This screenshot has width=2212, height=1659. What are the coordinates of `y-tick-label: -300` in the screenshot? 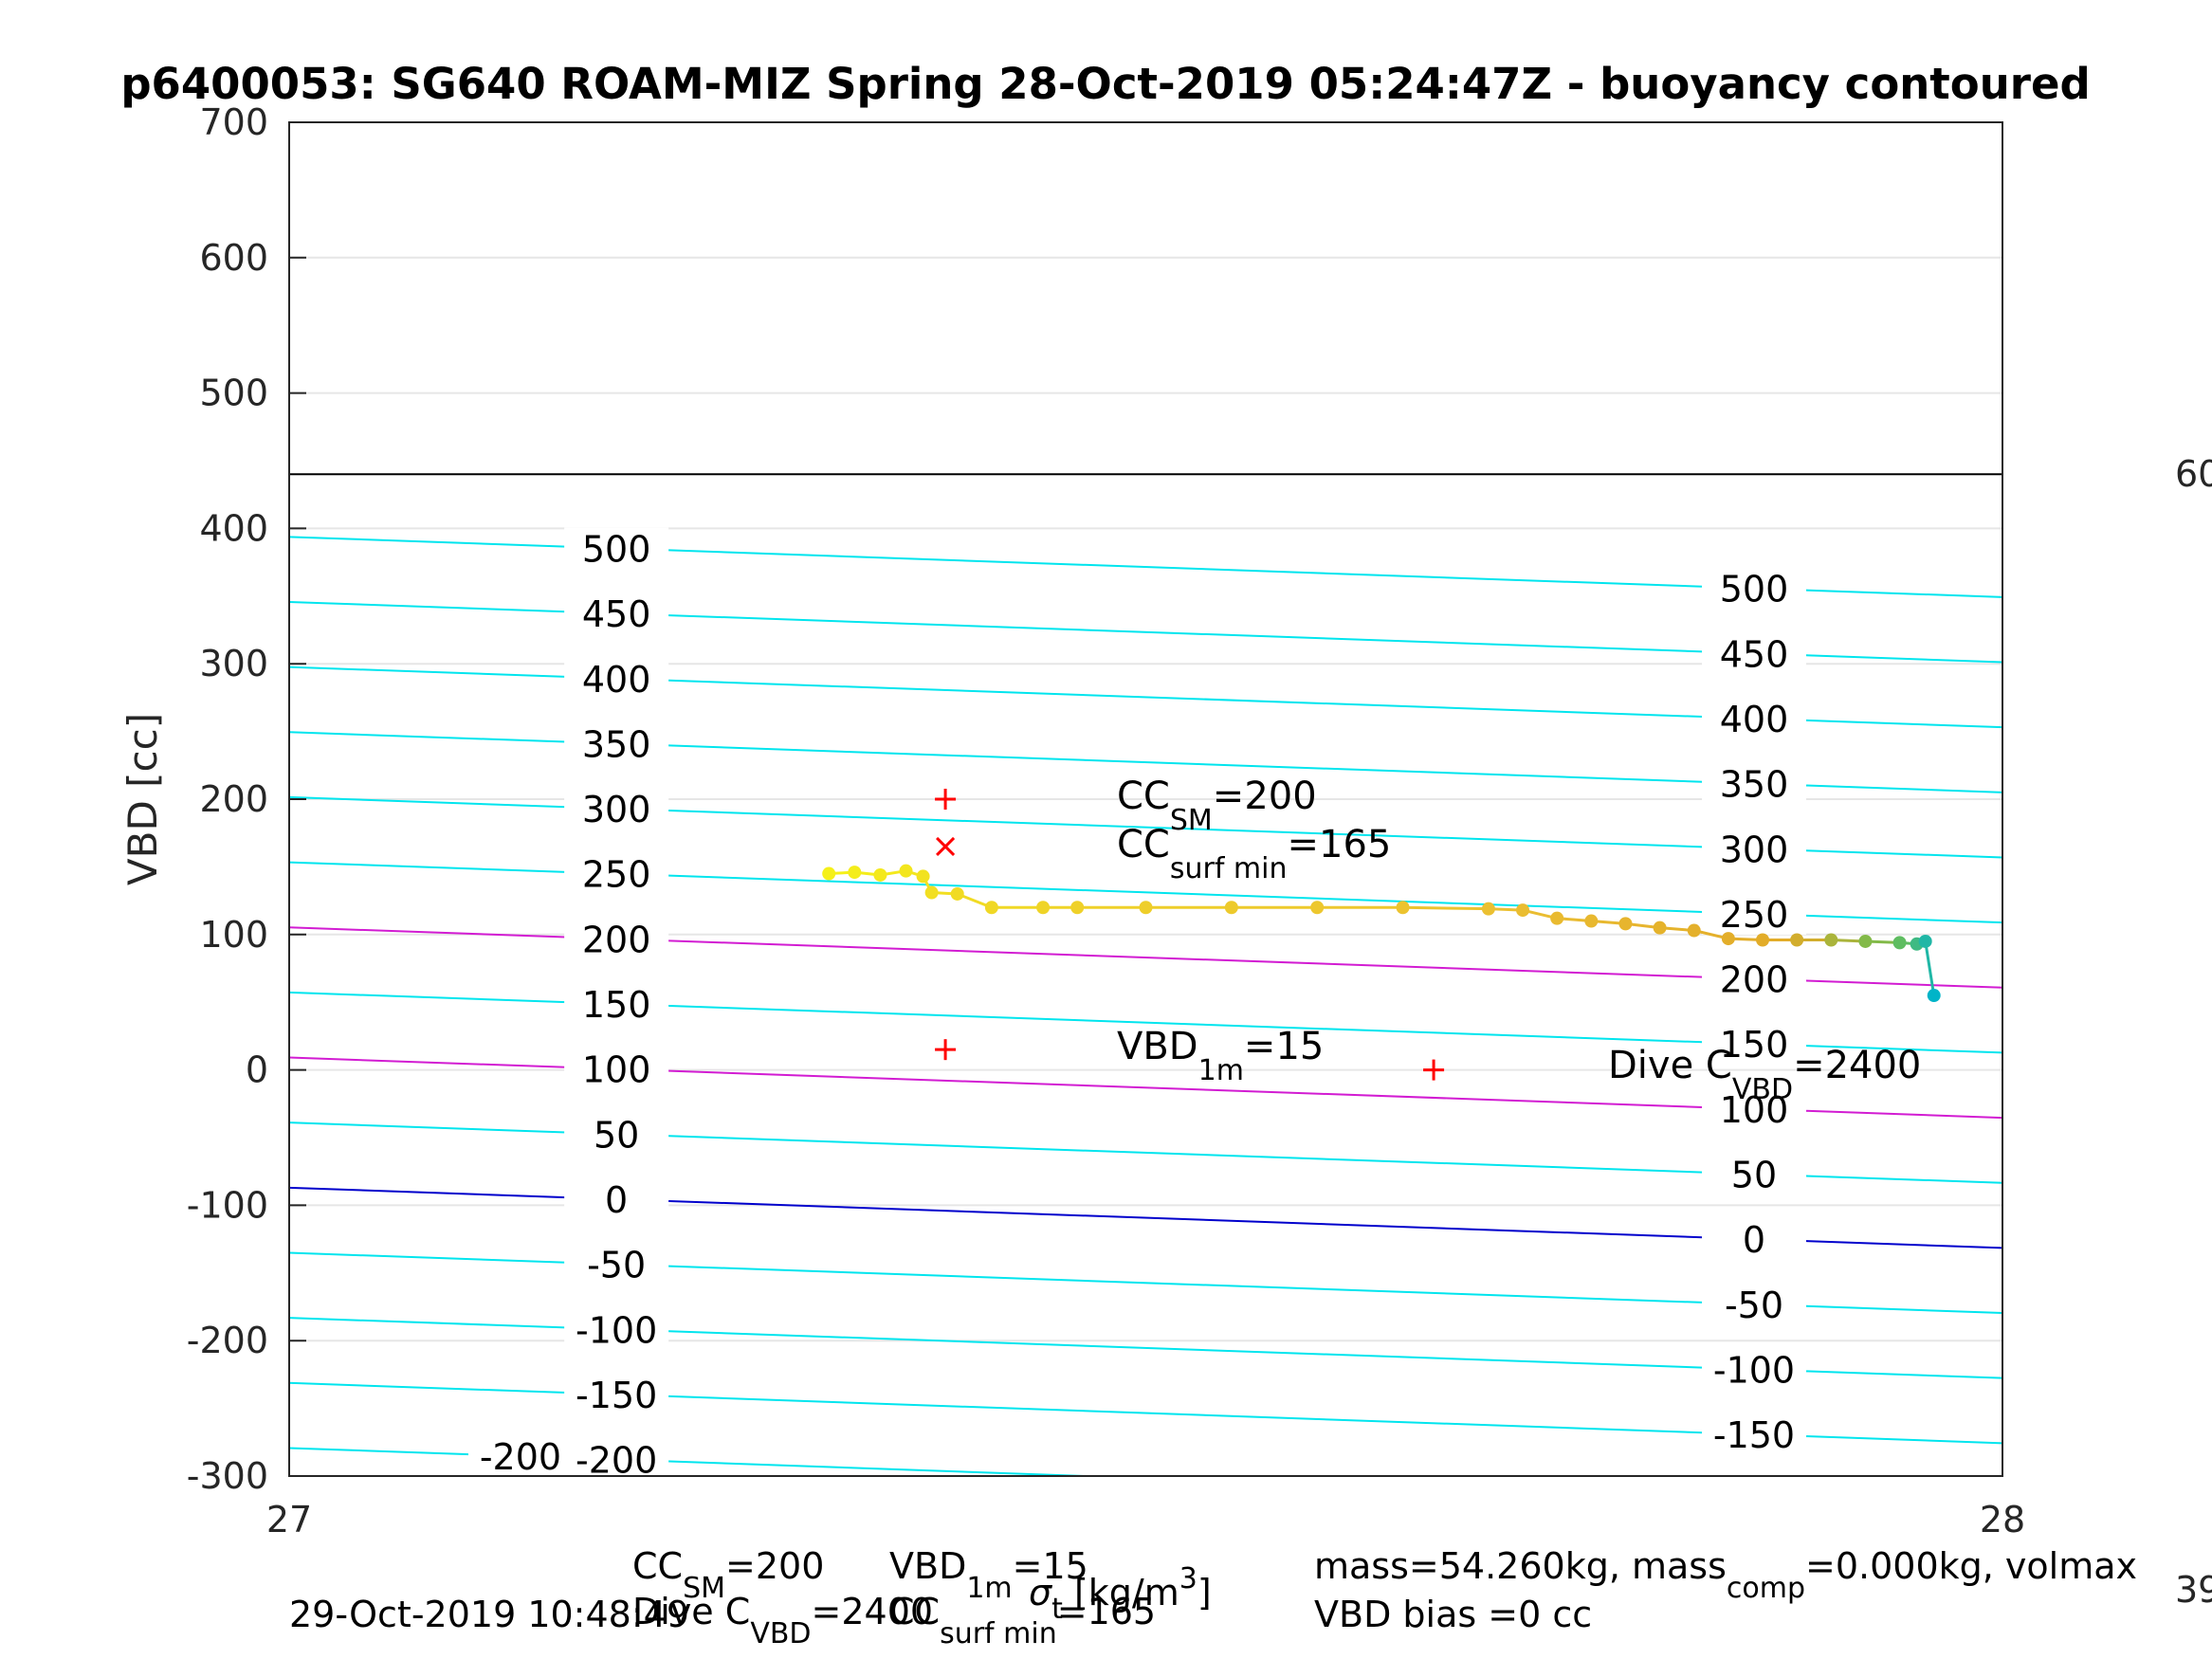 It's located at (227, 1476).